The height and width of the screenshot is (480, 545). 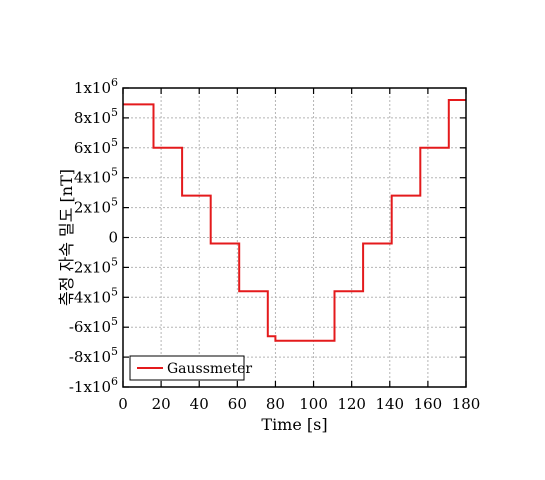 I want to click on y-tick-label: -8x10⁵, so click(x=93, y=355).